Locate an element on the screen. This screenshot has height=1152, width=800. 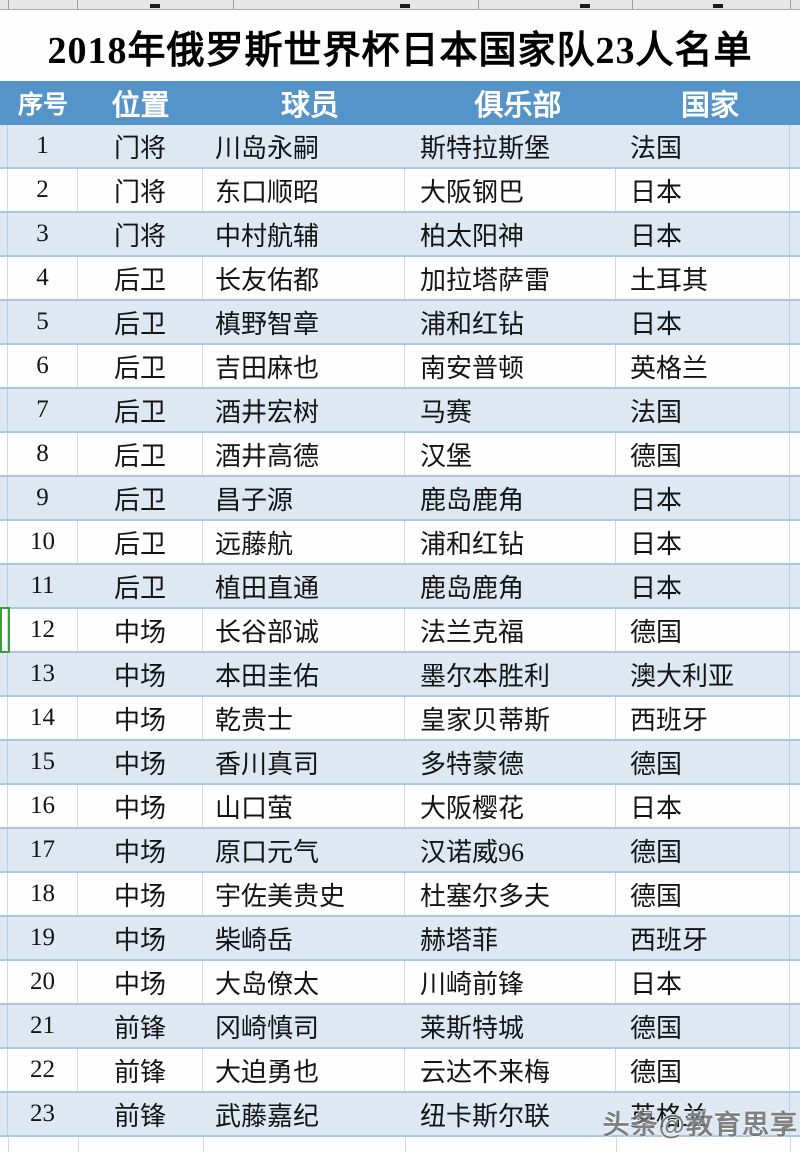
table-row: 14 中场 乾贵士 皇家贝蒂斯 西班牙 is located at coordinates (400, 719).